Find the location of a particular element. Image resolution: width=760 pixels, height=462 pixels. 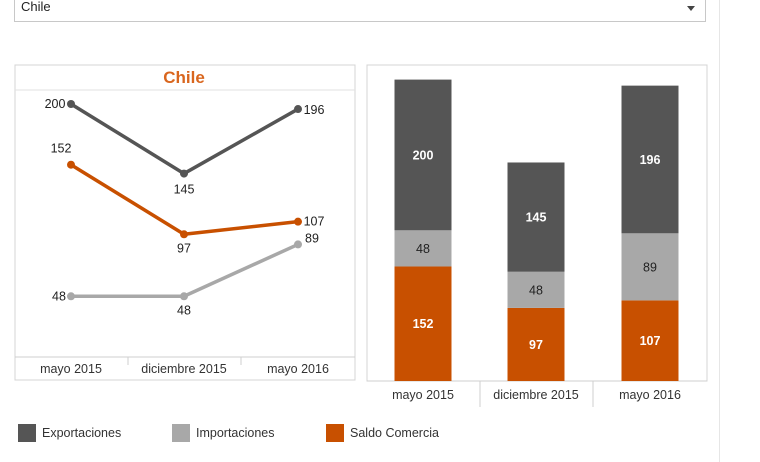

bar-data-label: 152 is located at coordinates (423, 324).